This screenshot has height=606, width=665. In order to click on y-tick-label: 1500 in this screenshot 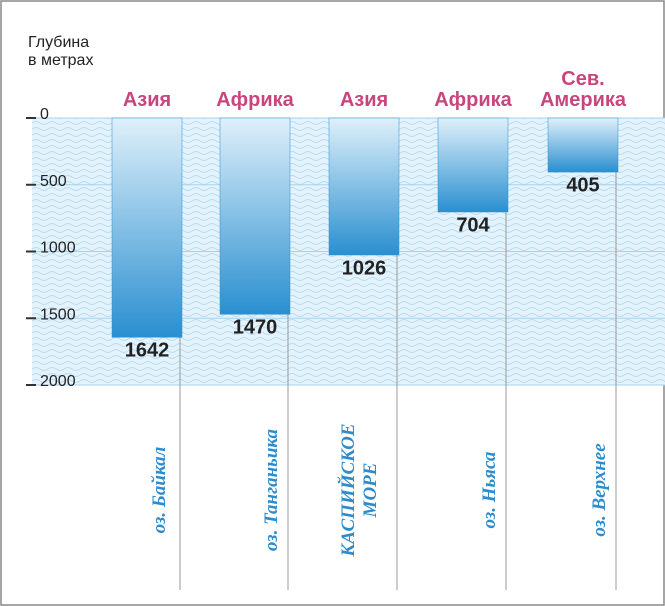, I will do `click(58, 314)`.